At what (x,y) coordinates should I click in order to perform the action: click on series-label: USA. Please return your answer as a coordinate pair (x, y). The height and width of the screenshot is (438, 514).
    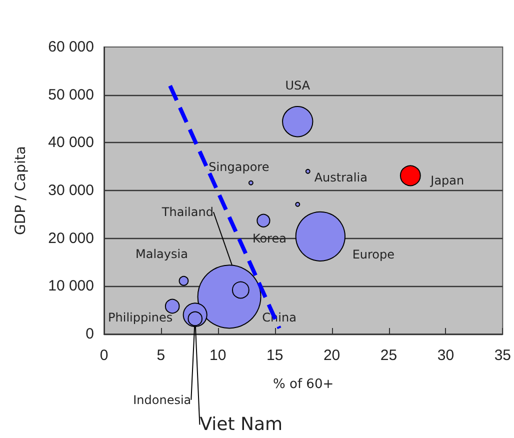
    Looking at the image, I should click on (298, 85).